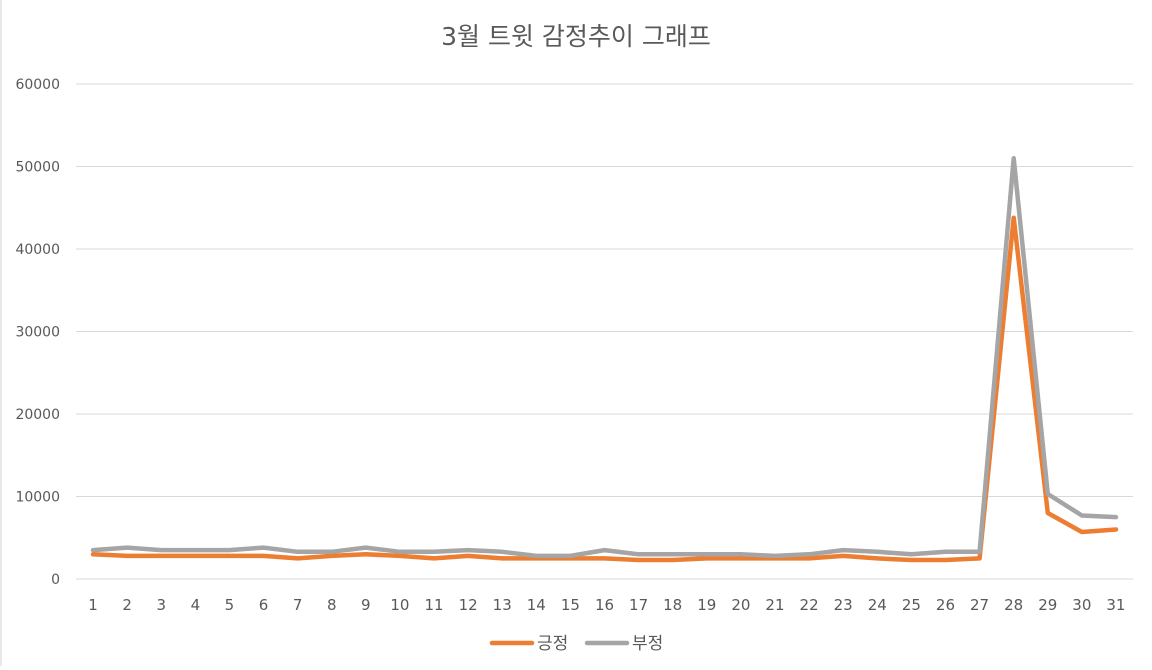 Image resolution: width=1152 pixels, height=670 pixels. Describe the element at coordinates (37, 415) in the screenshot. I see `y-tick-label: 20000` at that location.